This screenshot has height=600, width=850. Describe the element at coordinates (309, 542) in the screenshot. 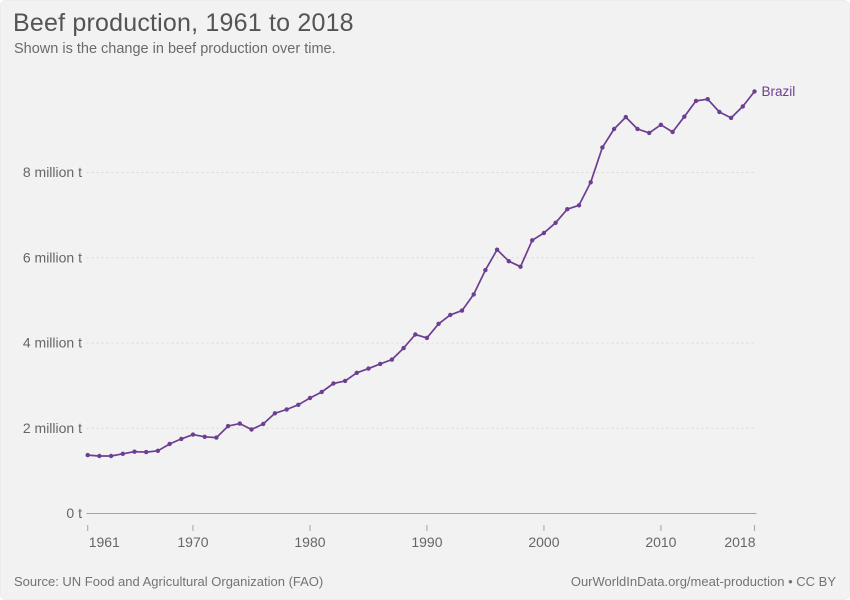

I see `x-axis-tick-label: 1980` at that location.